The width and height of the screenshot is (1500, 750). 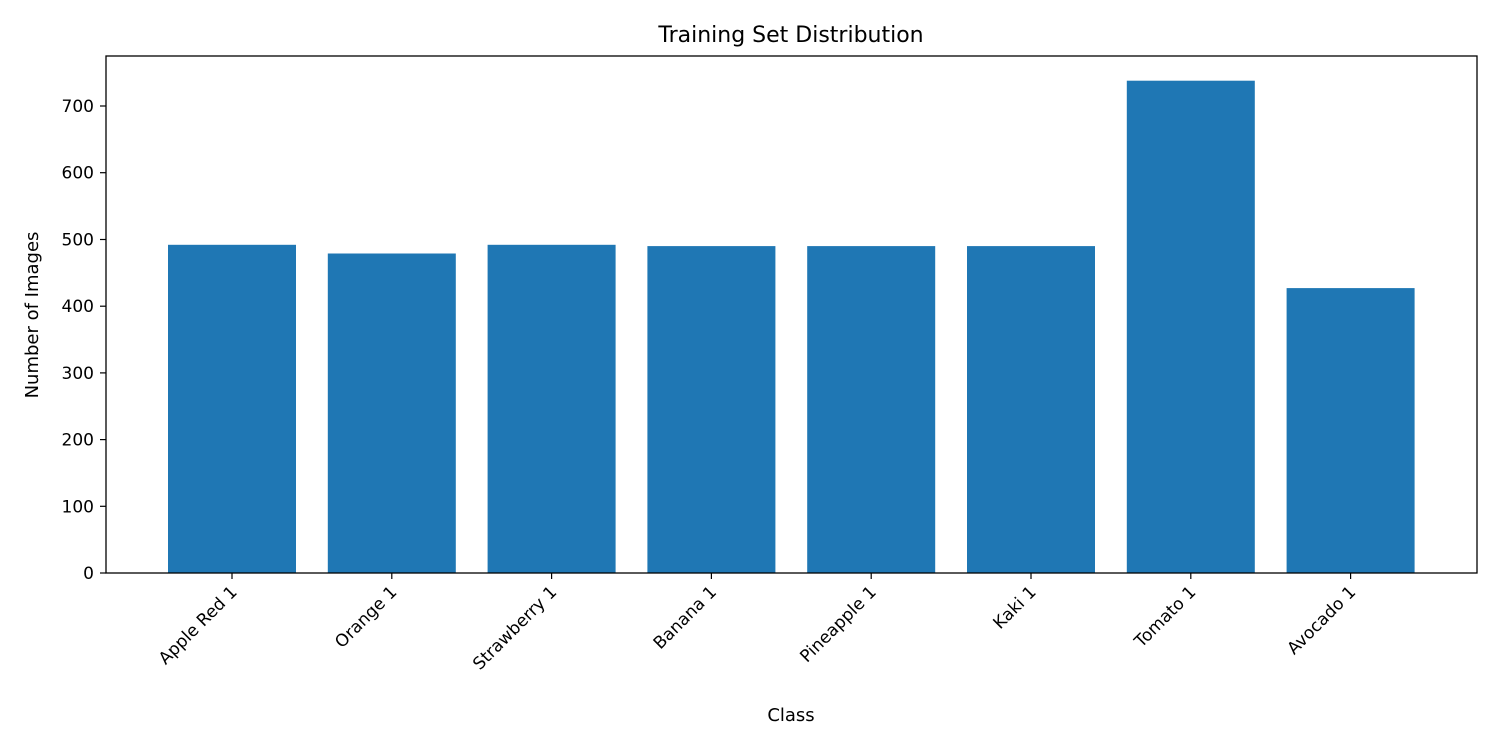 What do you see at coordinates (78, 107) in the screenshot?
I see `y-tick-label: 700` at bounding box center [78, 107].